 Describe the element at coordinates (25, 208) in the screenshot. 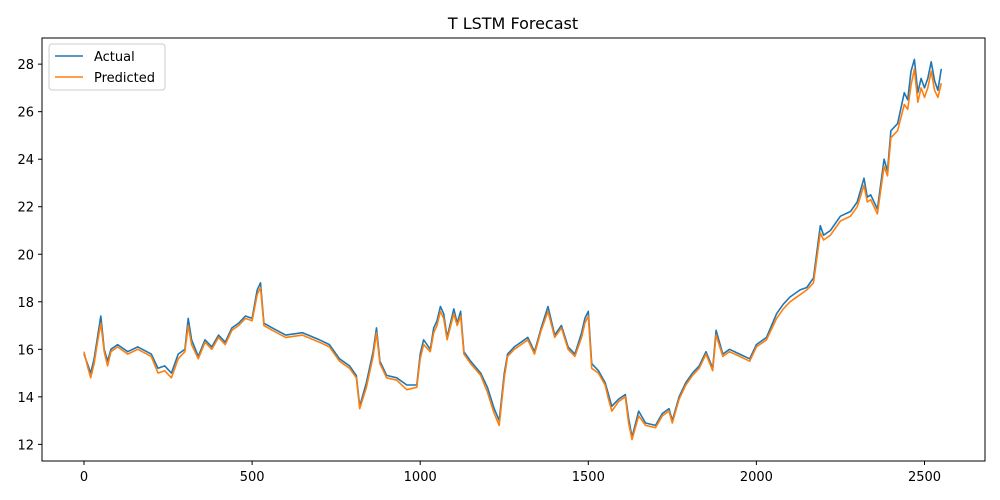

I see `y-tick-label: 22` at that location.